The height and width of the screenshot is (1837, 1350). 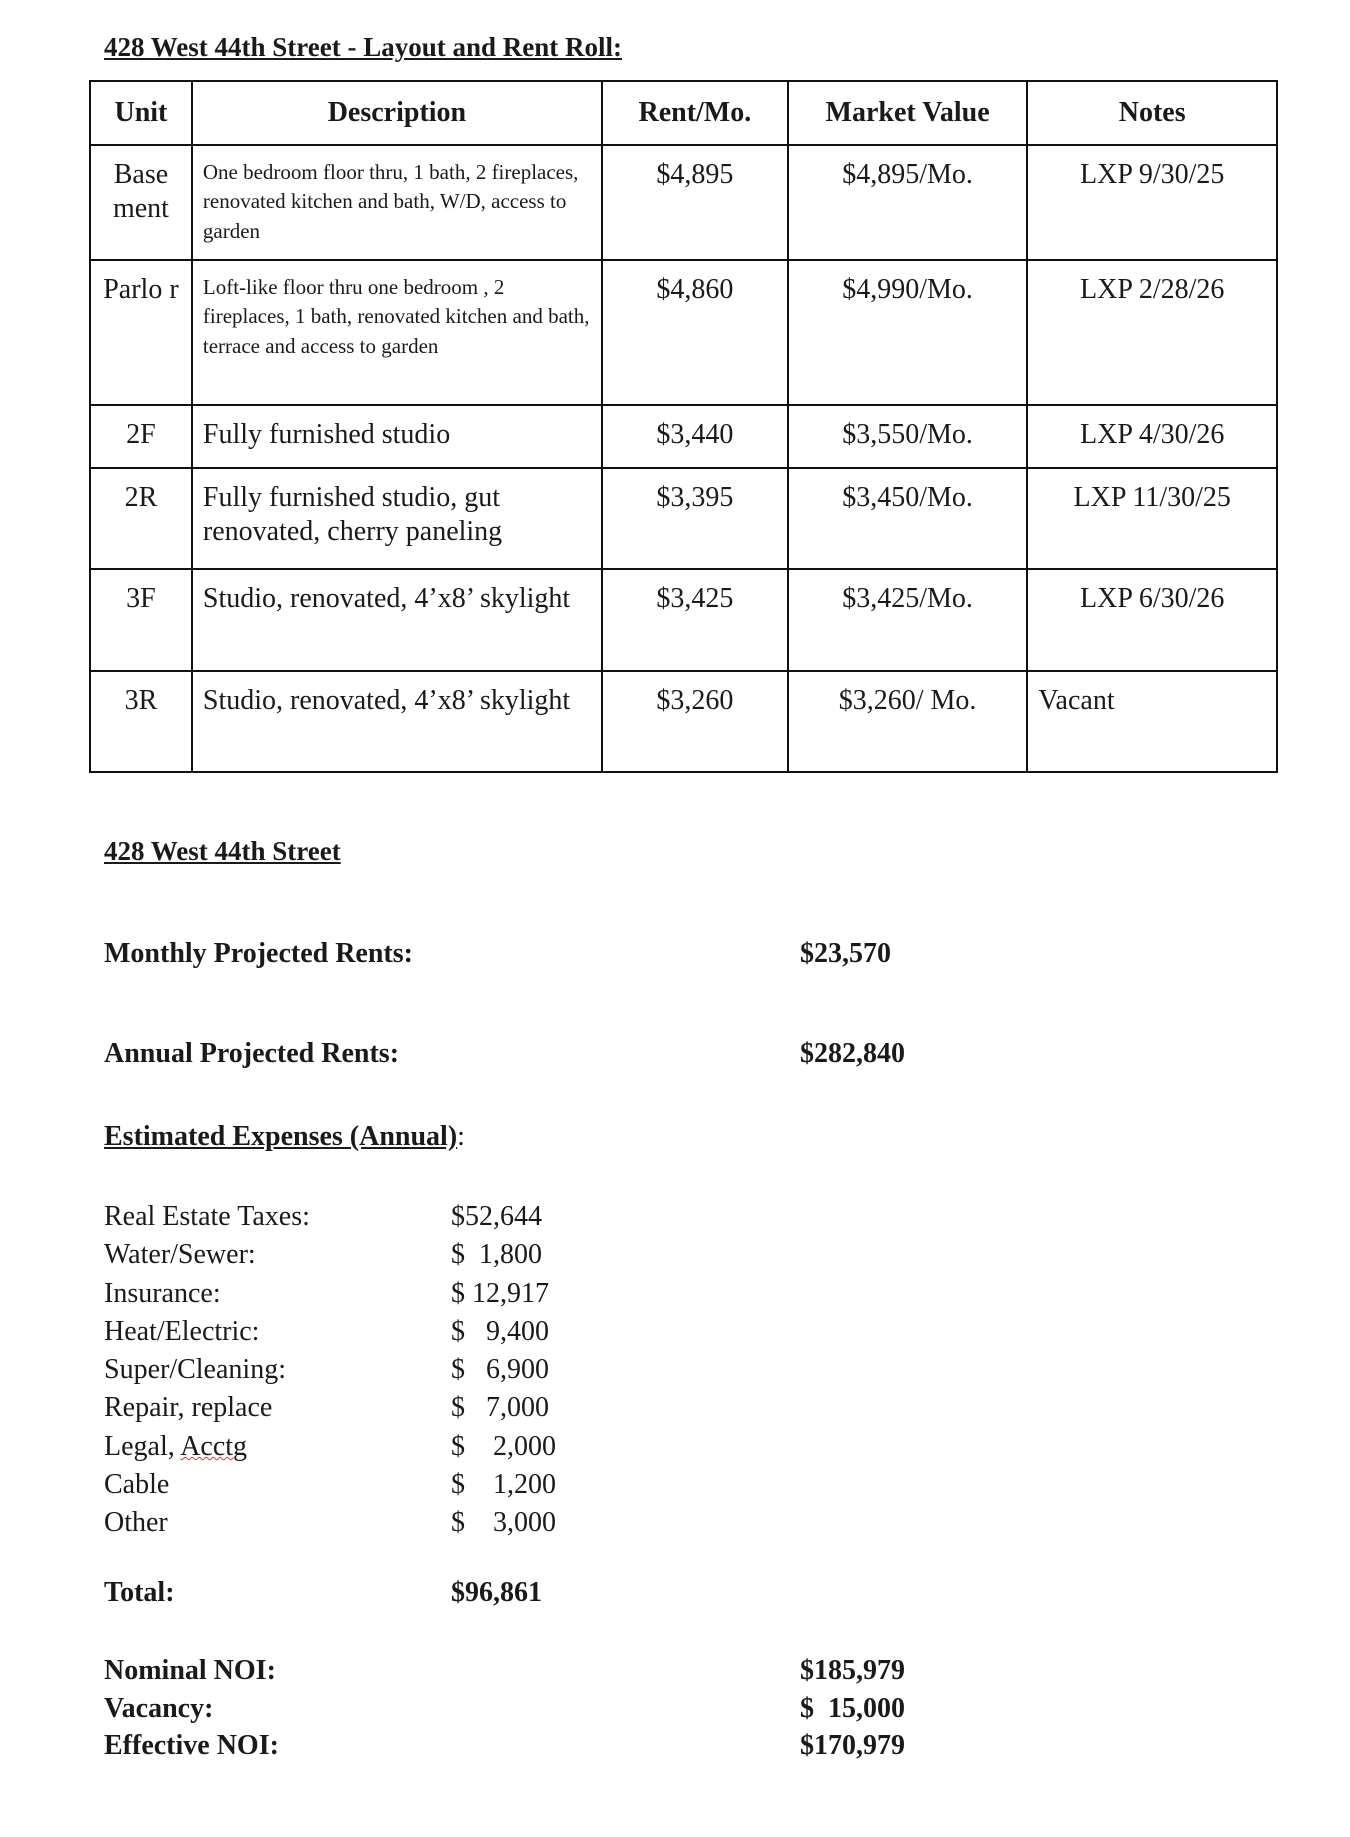 I want to click on expense-row: Legal, Acctg $ 2,000, so click(x=330, y=1447).